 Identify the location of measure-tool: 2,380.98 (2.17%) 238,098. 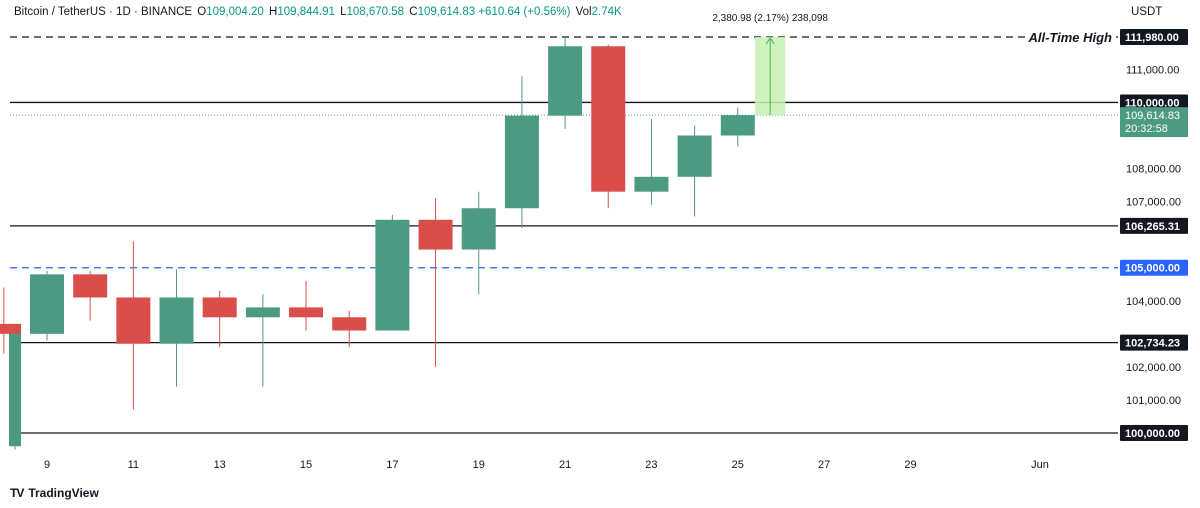
(770, 64).